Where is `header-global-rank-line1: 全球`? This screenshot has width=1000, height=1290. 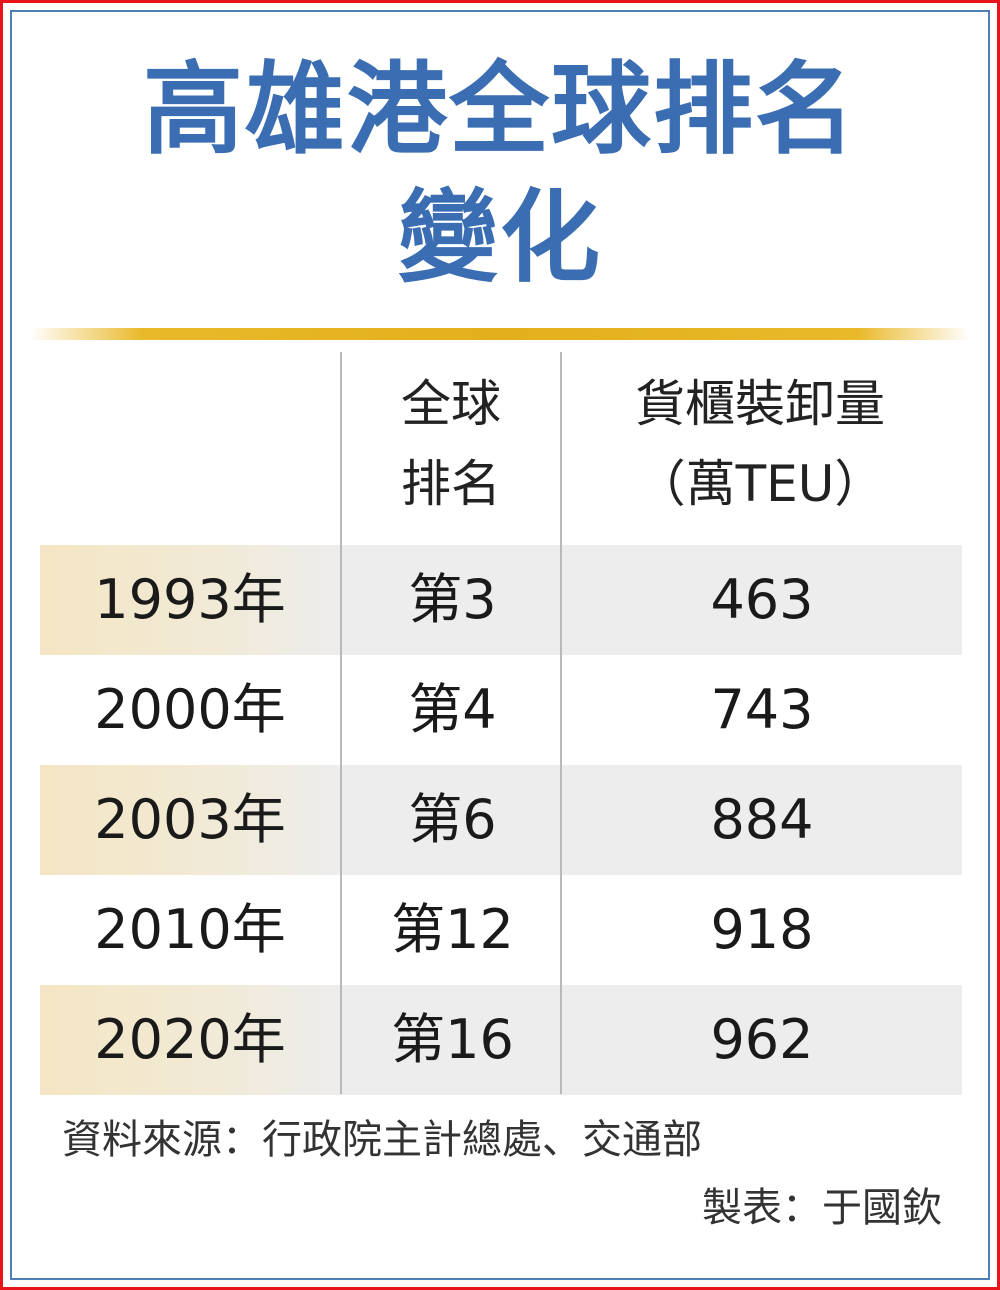
header-global-rank-line1: 全球 is located at coordinates (451, 404).